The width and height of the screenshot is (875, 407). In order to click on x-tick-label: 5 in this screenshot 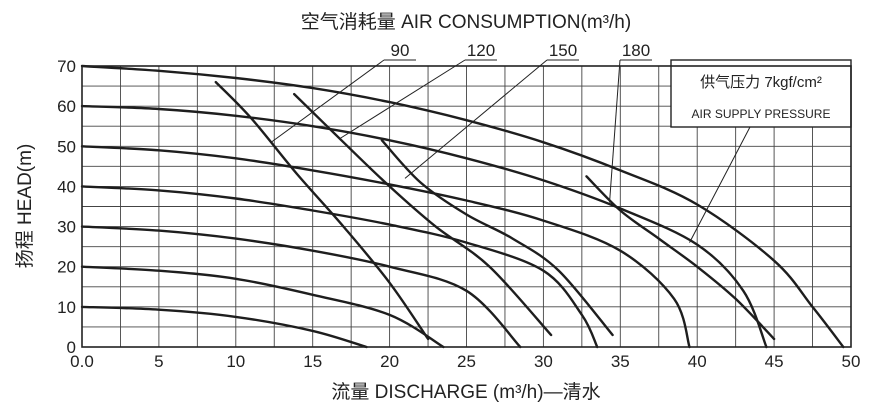, I will do `click(158, 361)`.